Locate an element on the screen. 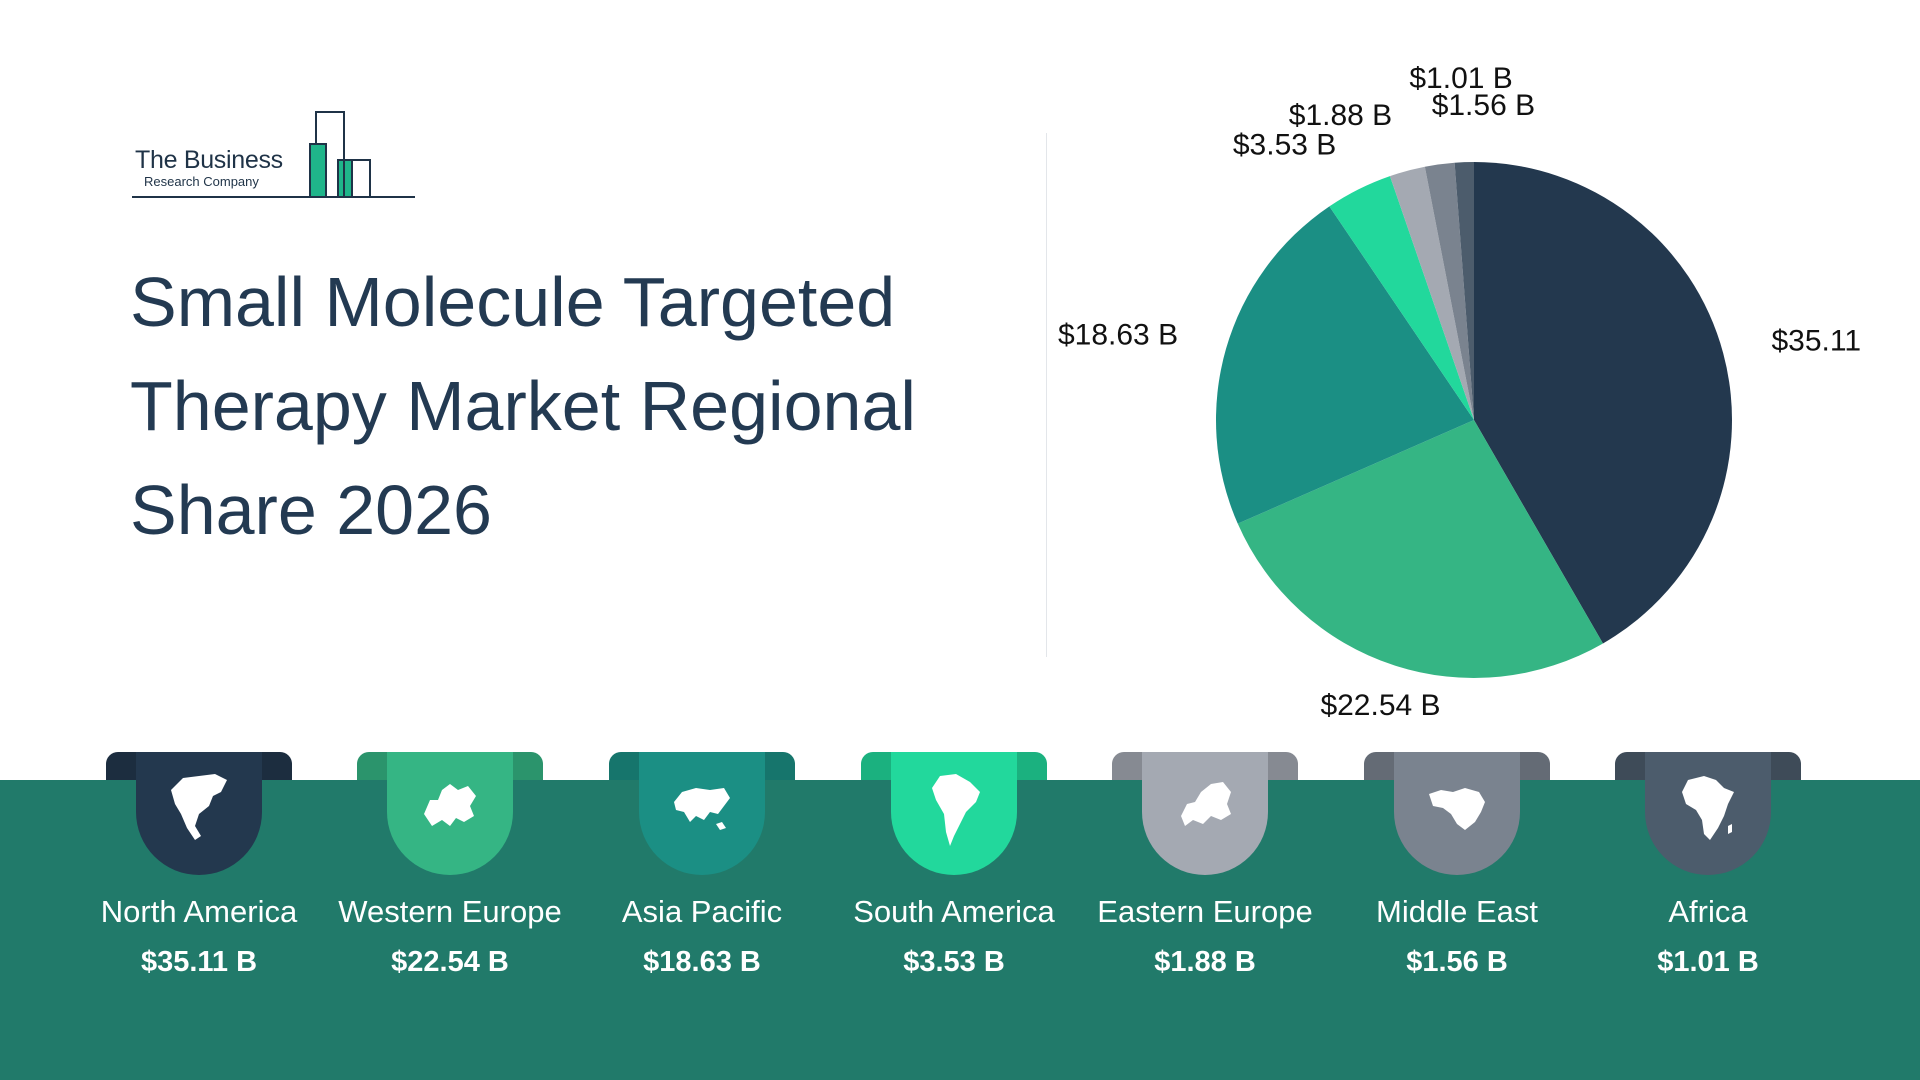  pie-slice-south-america is located at coordinates (1401, 298).